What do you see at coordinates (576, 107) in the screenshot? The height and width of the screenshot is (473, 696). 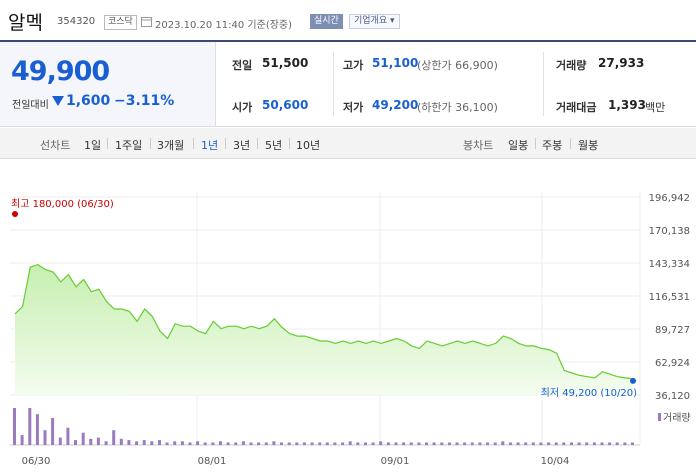 I see `trade-value-label: 거래대금` at bounding box center [576, 107].